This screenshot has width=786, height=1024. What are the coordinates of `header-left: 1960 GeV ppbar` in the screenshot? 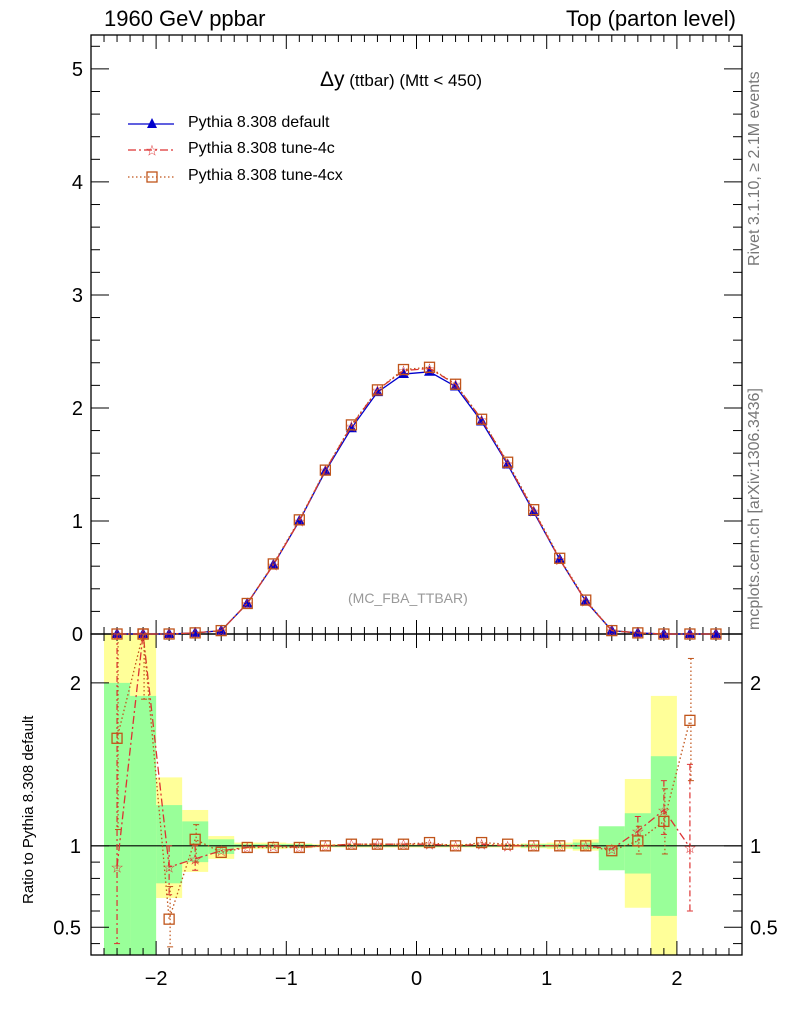 It's located at (185, 18).